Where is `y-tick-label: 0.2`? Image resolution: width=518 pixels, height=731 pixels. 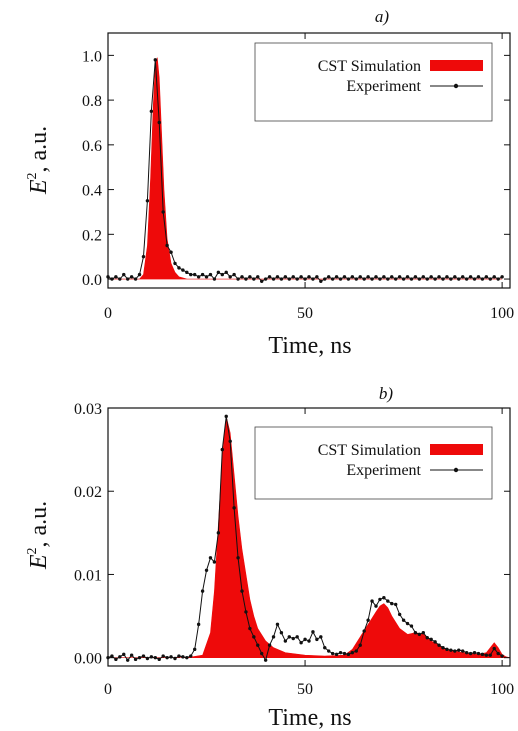 y-tick-label: 0.2 is located at coordinates (92, 235).